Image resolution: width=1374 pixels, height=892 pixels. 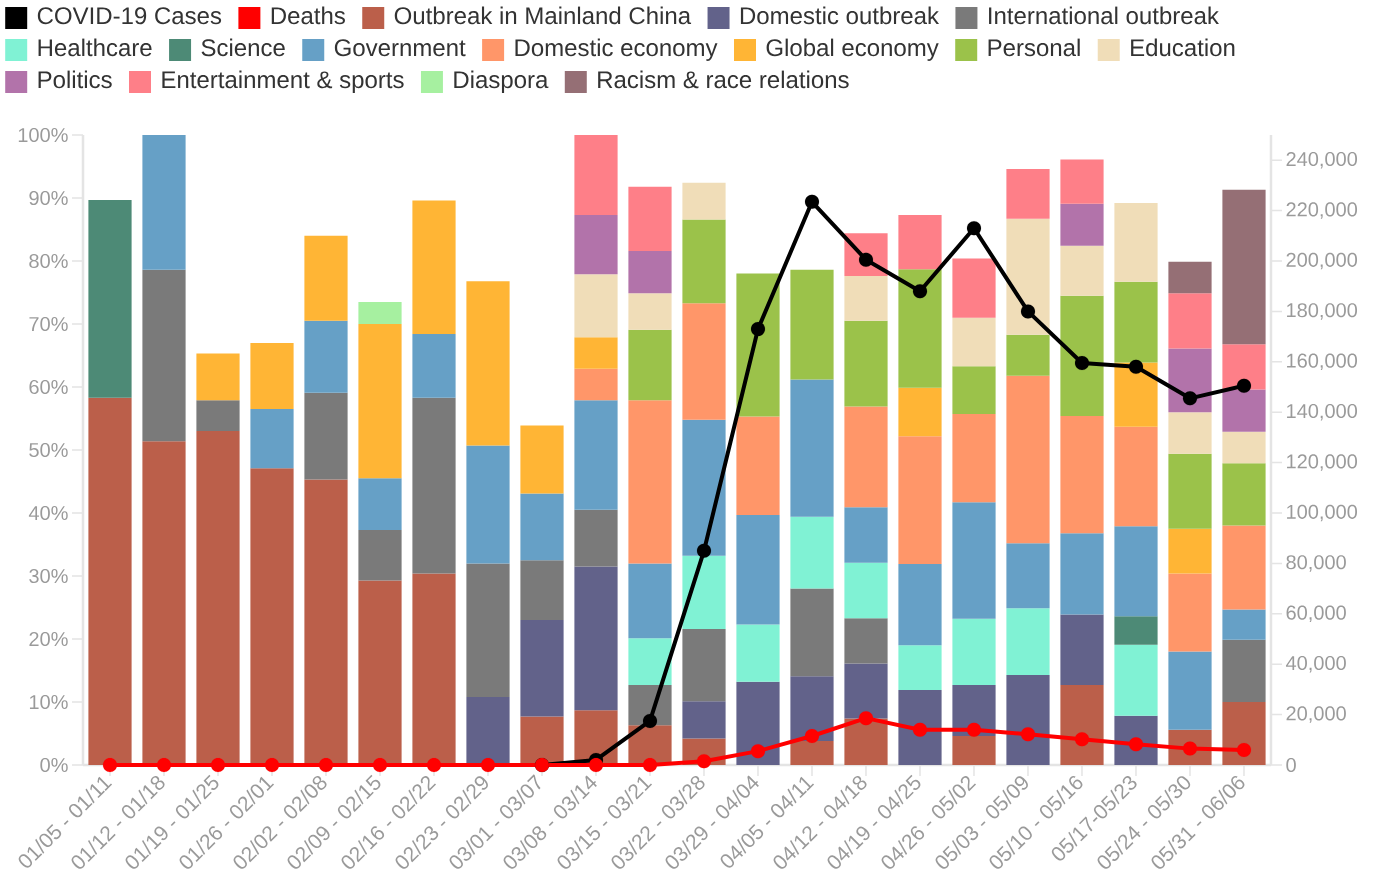 I want to click on y-tick-label: 60%, so click(x=48, y=387).